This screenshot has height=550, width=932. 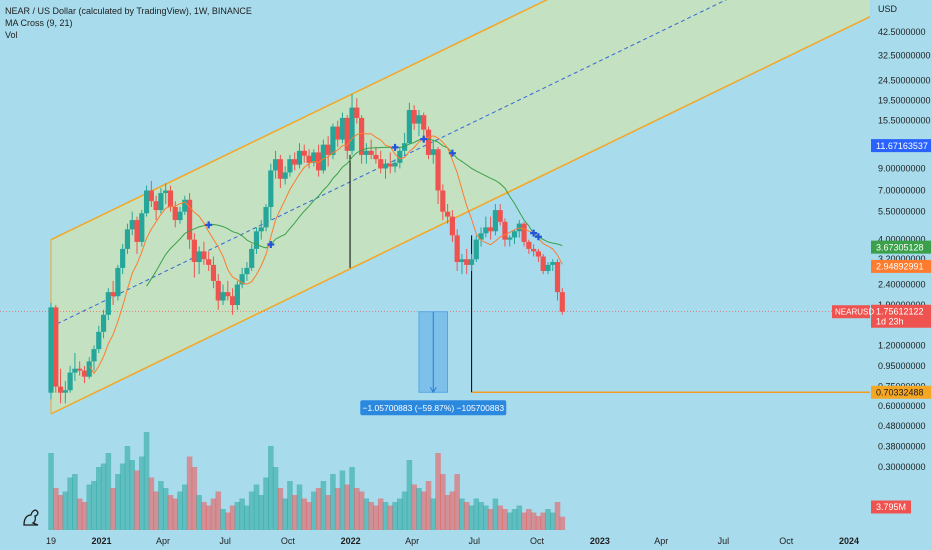 I want to click on time-axis-tick: 2022, so click(x=351, y=541).